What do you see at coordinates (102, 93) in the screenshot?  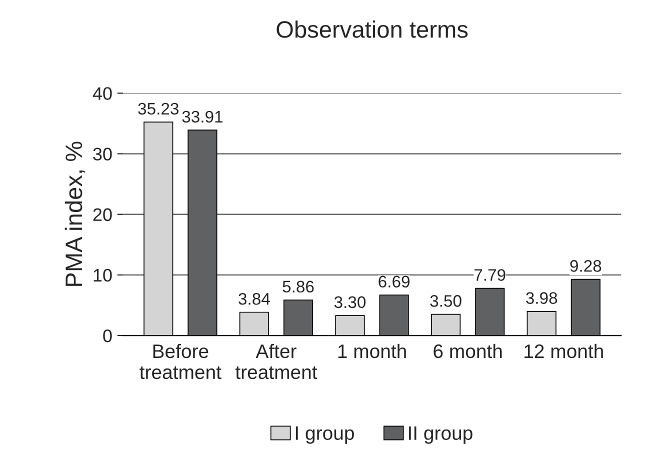 I see `y-tick-label: 40` at bounding box center [102, 93].